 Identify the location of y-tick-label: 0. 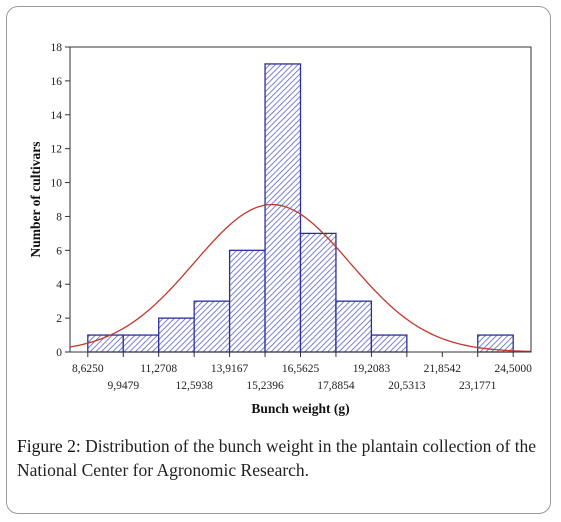
(59, 353).